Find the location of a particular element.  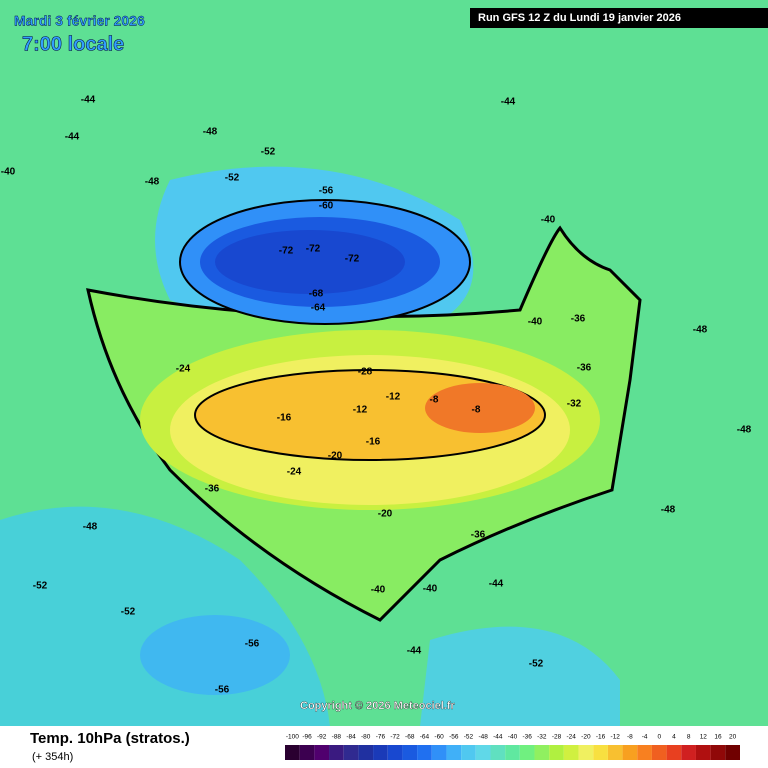

scale-label: 20 is located at coordinates (733, 737).